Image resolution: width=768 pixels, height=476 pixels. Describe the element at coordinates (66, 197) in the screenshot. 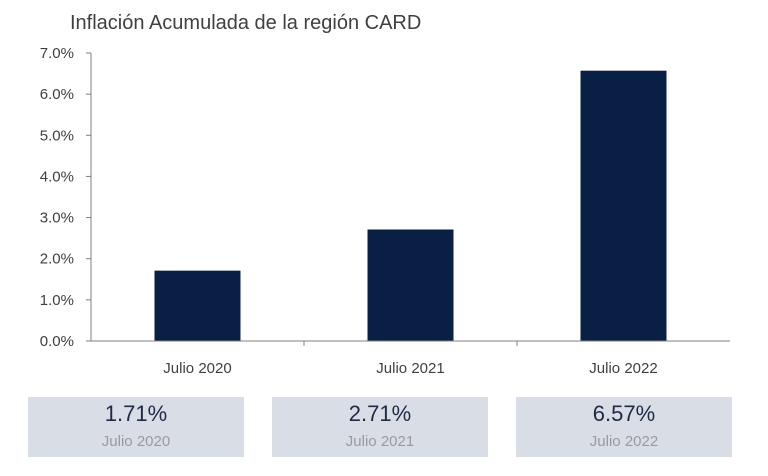

I see `y-axis: 0.0% 1.0% 2.0% 3.0% 4.0% 5.0% 6.0% 7.0%` at that location.